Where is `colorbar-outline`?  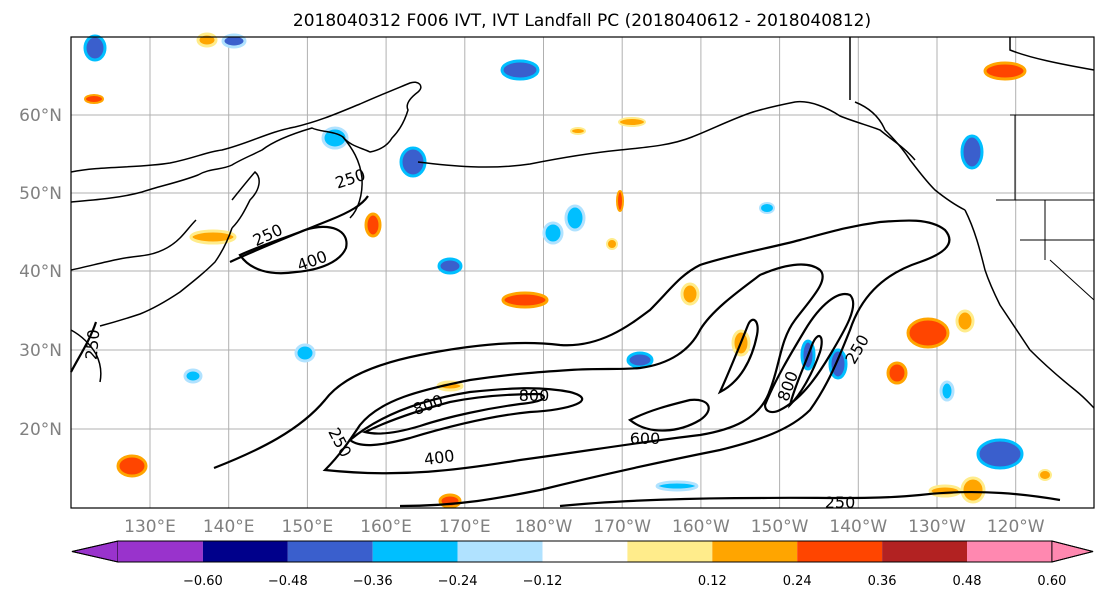
colorbar-outline is located at coordinates (582, 551).